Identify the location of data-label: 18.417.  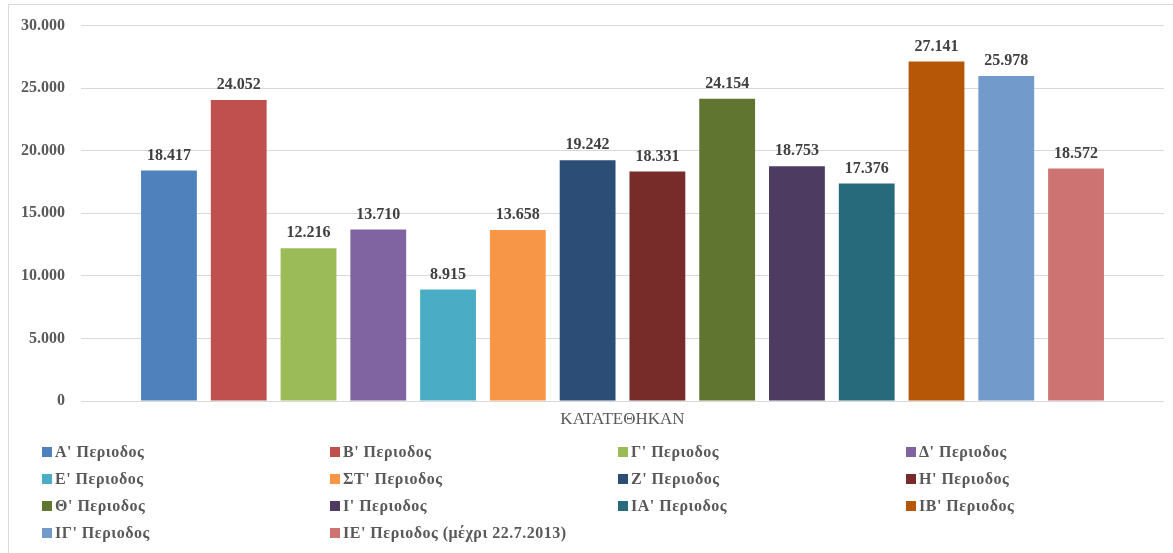
(168, 154).